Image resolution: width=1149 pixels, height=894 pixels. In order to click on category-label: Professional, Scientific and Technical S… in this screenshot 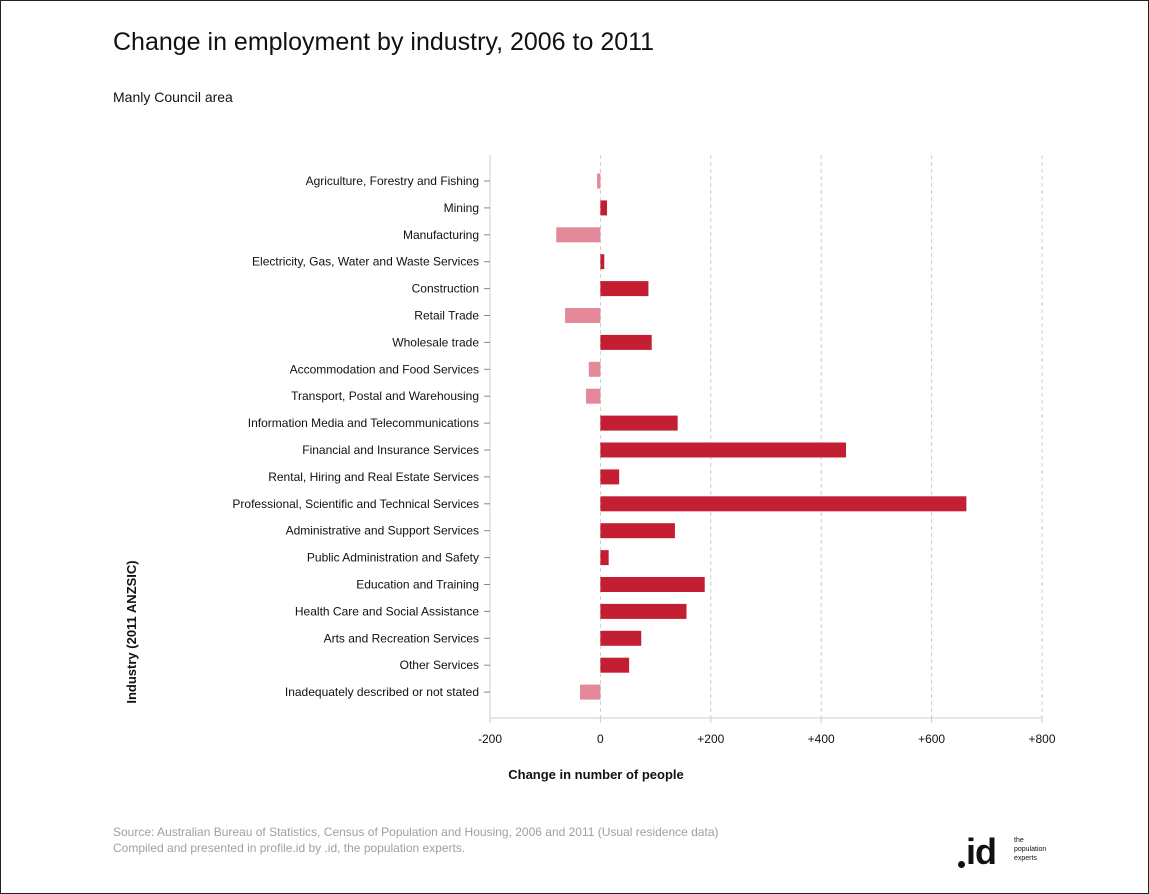, I will do `click(355, 504)`.